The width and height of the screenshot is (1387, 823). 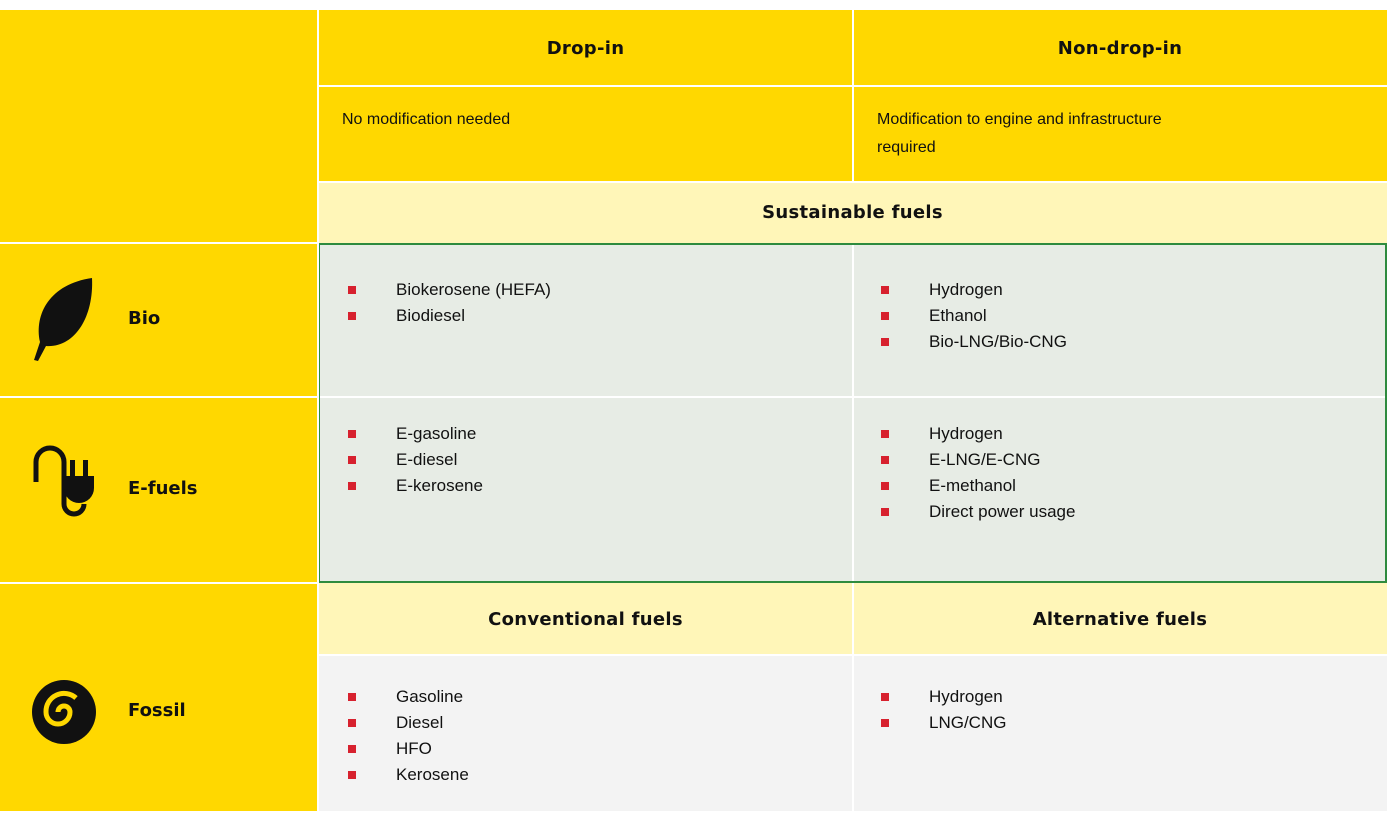 I want to click on fuel-item: Bio-LNG/Bio-CNG, so click(x=974, y=342).